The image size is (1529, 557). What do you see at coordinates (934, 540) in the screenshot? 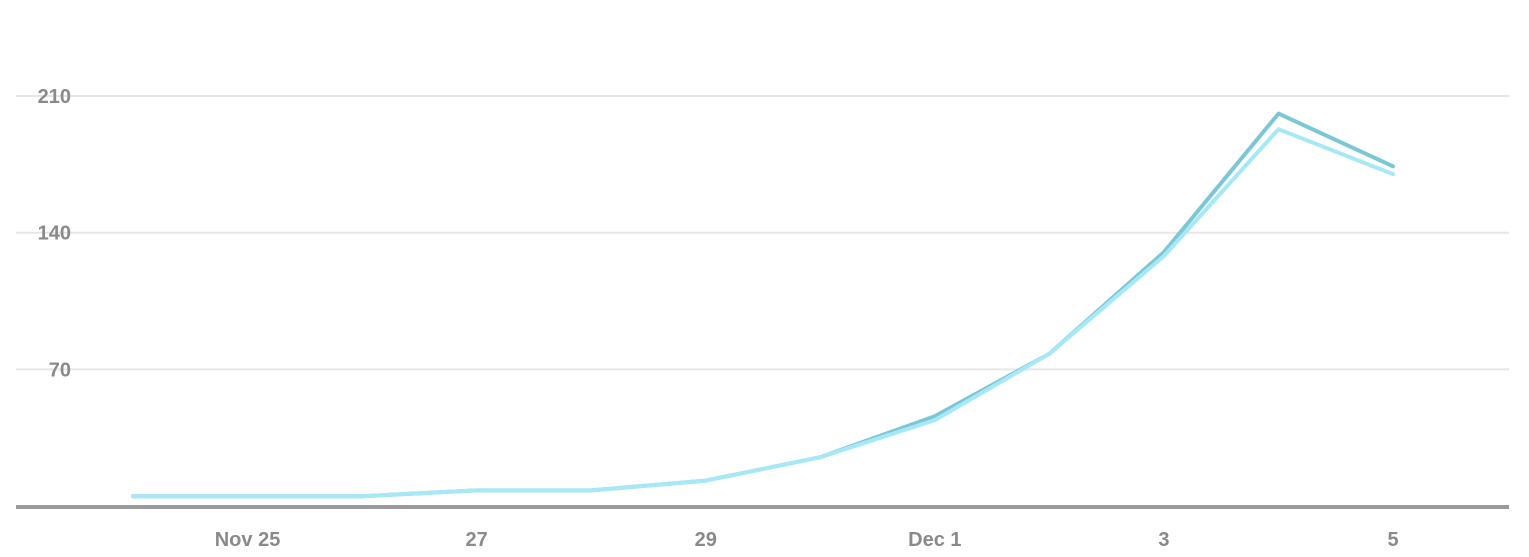
I see `x-tick-label: Dec 1` at bounding box center [934, 540].